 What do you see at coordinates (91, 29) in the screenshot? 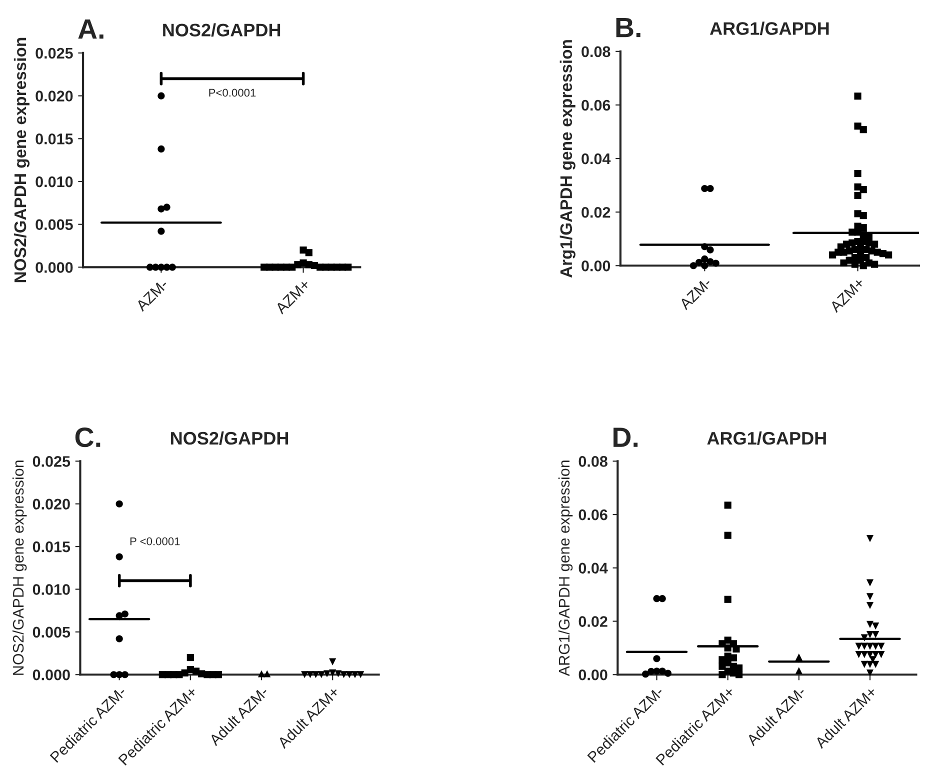
I see `text: A.` at bounding box center [91, 29].